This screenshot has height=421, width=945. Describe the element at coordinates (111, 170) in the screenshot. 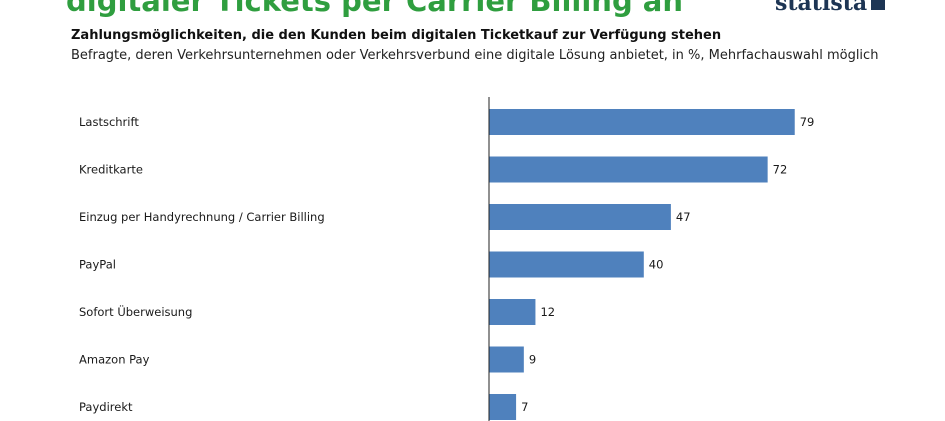

I see `category-label: Kreditkarte` at that location.